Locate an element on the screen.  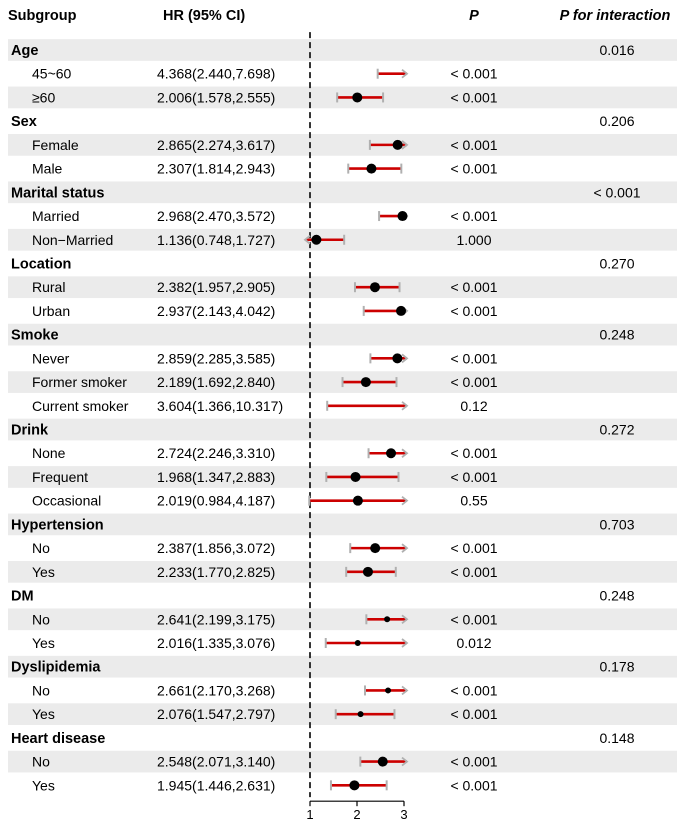
group-label: Smoke is located at coordinates (35, 336).